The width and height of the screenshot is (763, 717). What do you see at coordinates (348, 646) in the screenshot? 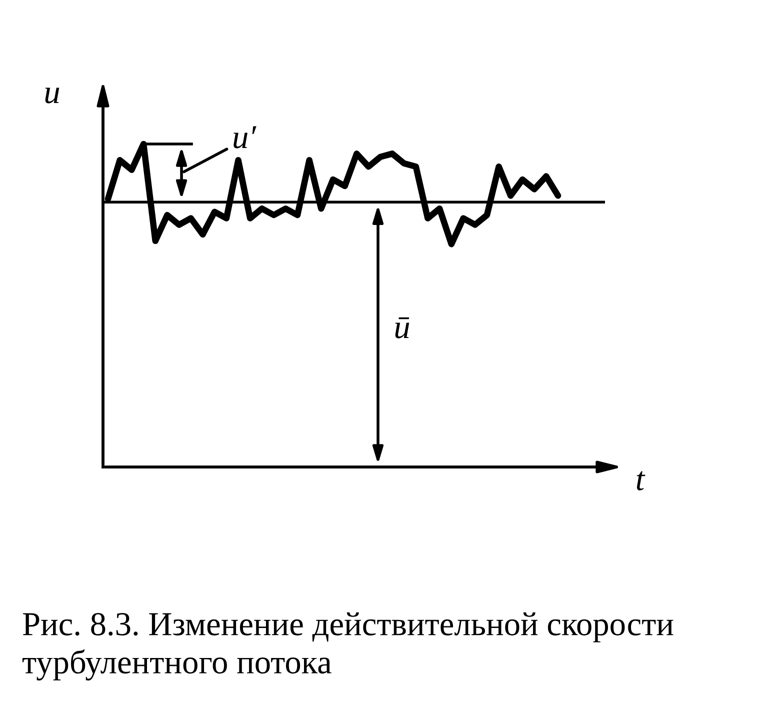
I see `text: Рис. 8.3. Изменение действительной скорости турбулентного потока` at bounding box center [348, 646].